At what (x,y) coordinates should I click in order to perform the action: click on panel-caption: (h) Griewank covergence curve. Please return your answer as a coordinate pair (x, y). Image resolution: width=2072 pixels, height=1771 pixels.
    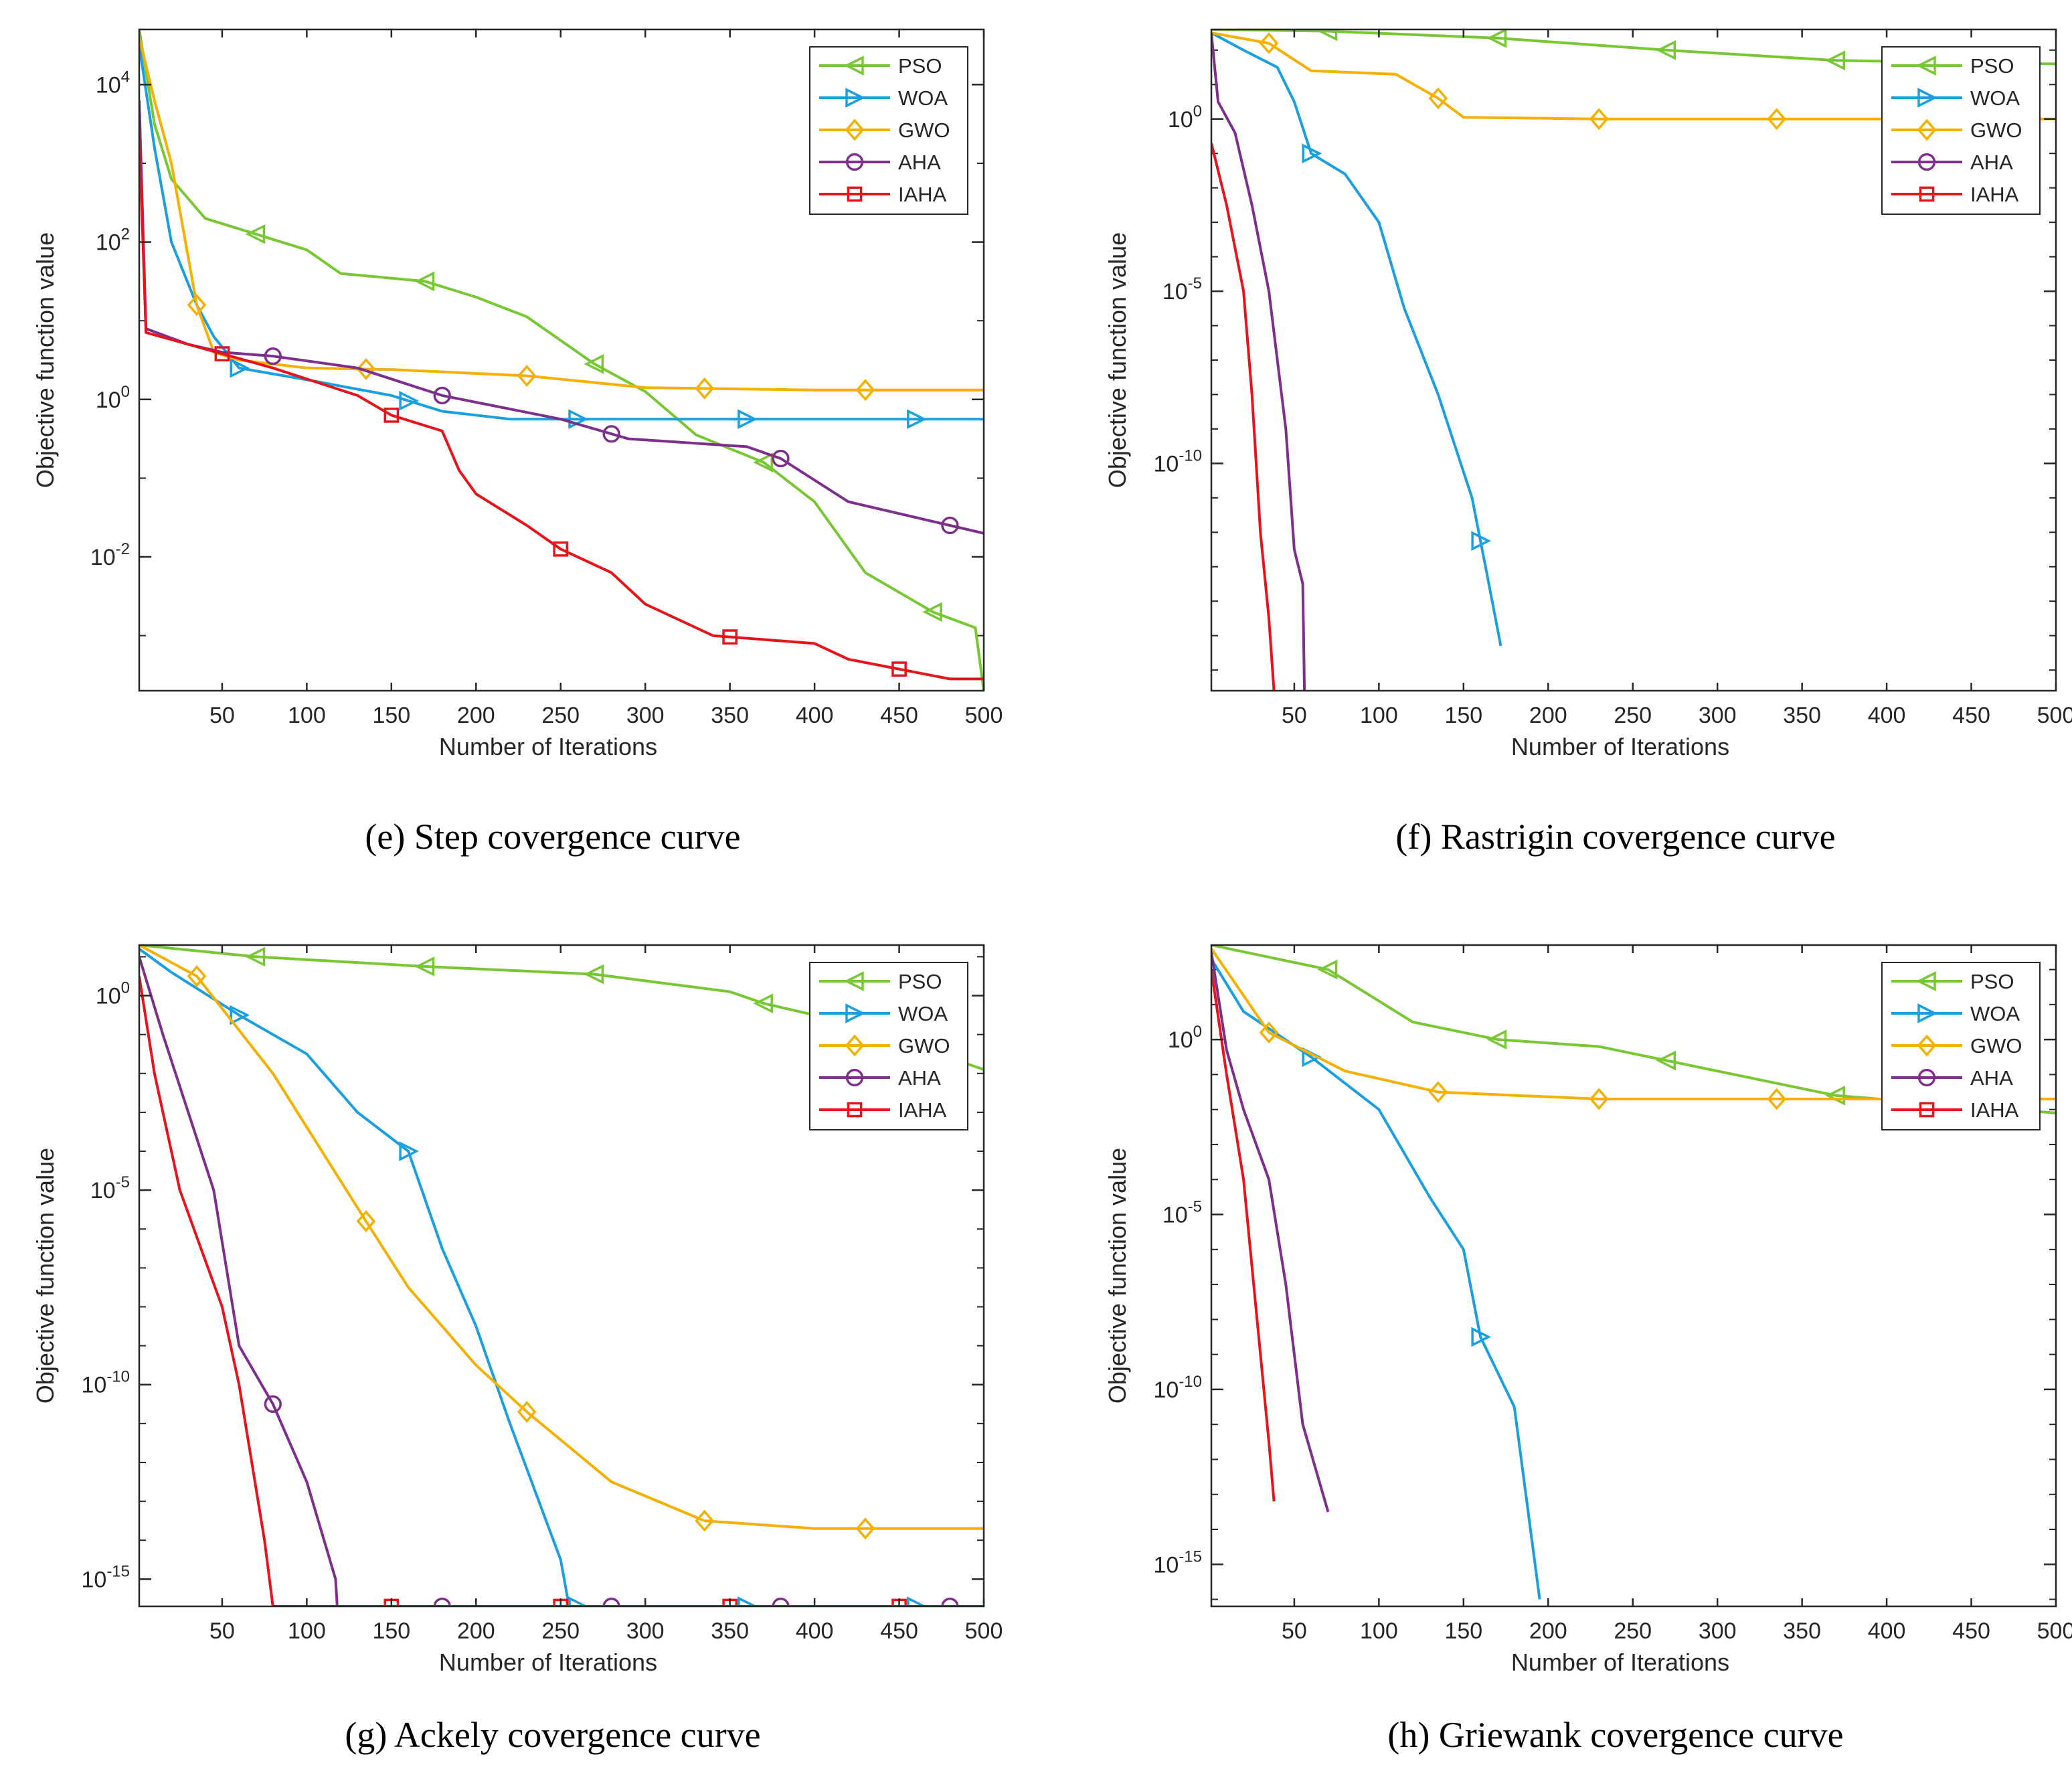
    Looking at the image, I should click on (1615, 1735).